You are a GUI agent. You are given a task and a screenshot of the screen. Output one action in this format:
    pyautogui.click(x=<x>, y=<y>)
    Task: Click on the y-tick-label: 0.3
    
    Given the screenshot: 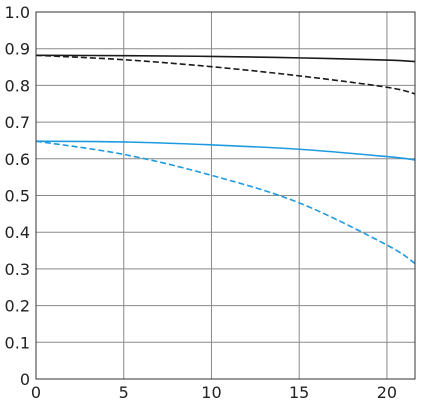 What is the action you would take?
    pyautogui.click(x=17, y=269)
    